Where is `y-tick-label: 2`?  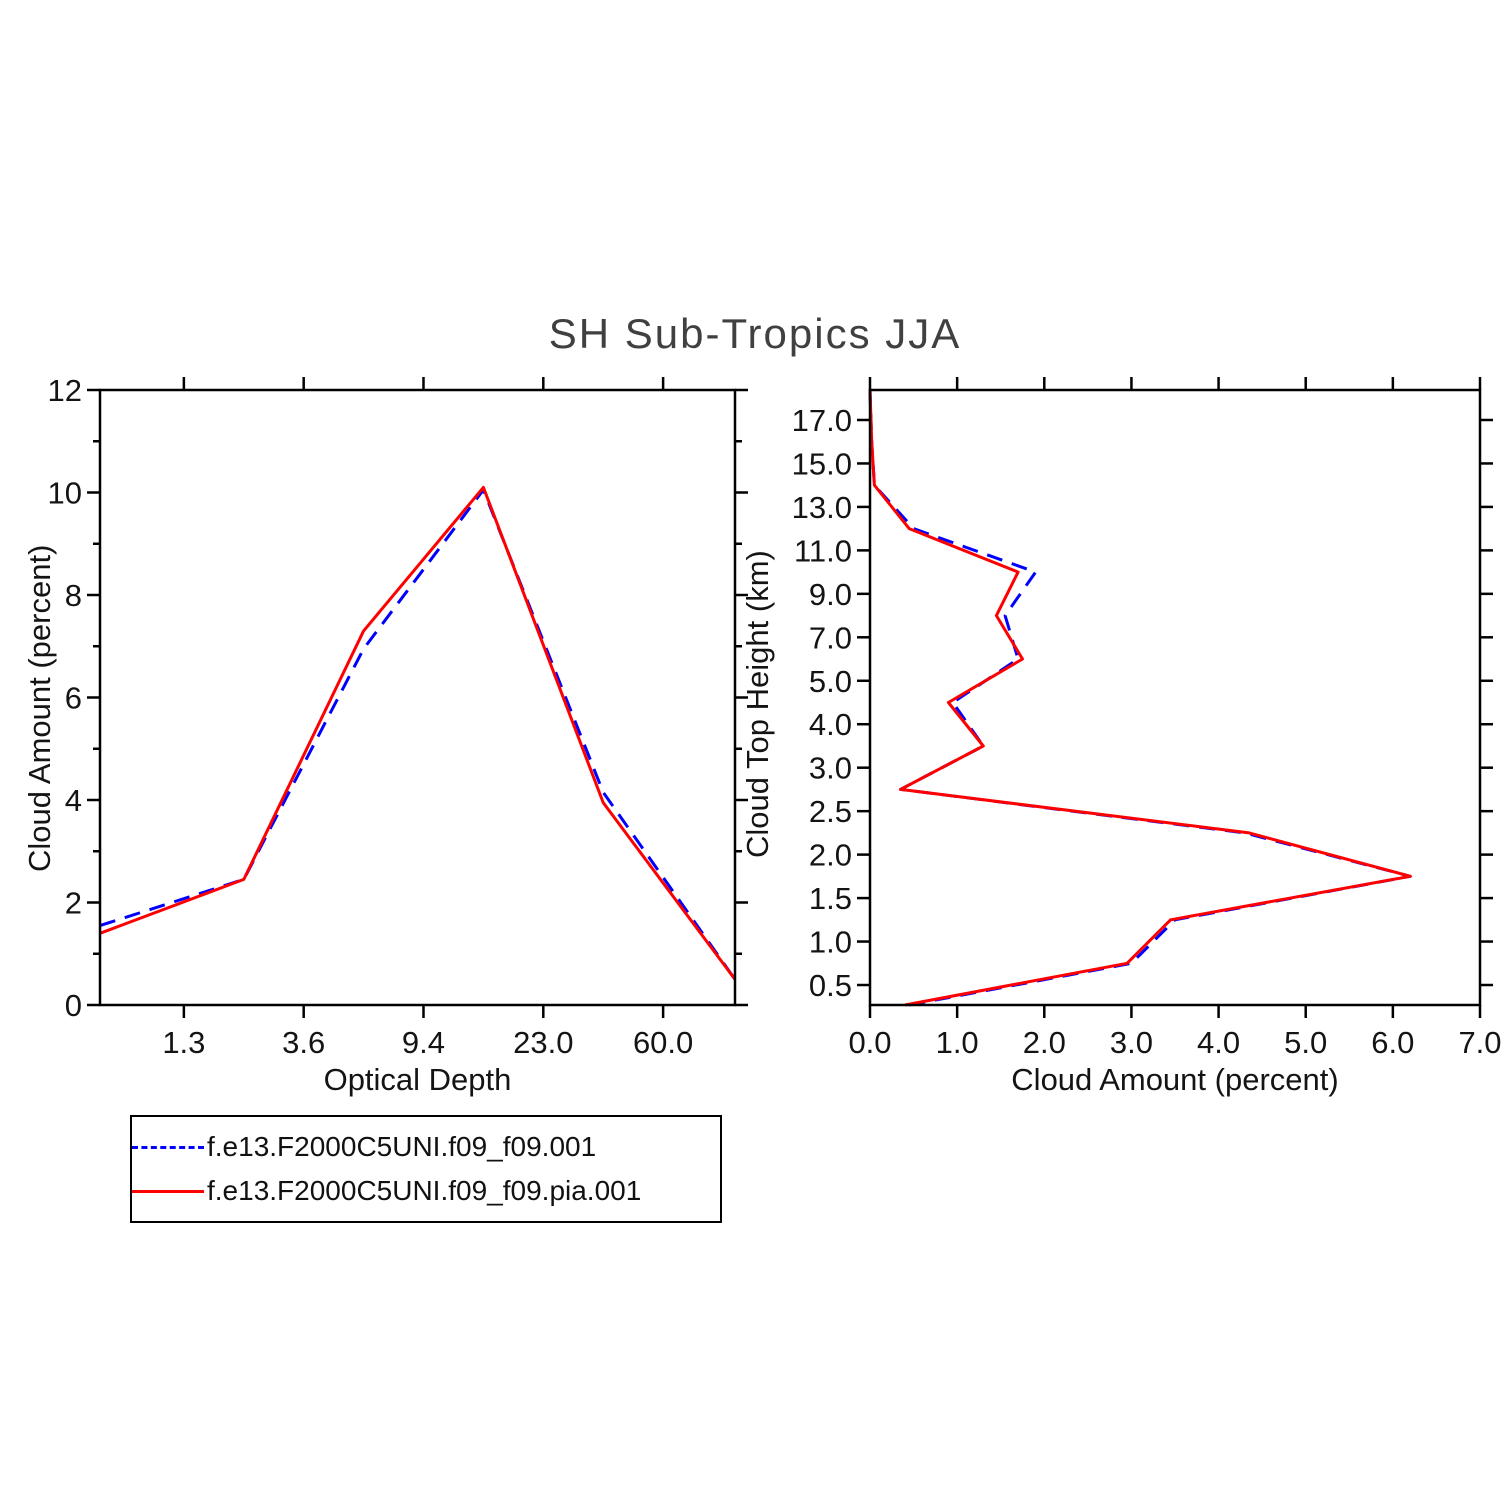 y-tick-label: 2 is located at coordinates (73, 903).